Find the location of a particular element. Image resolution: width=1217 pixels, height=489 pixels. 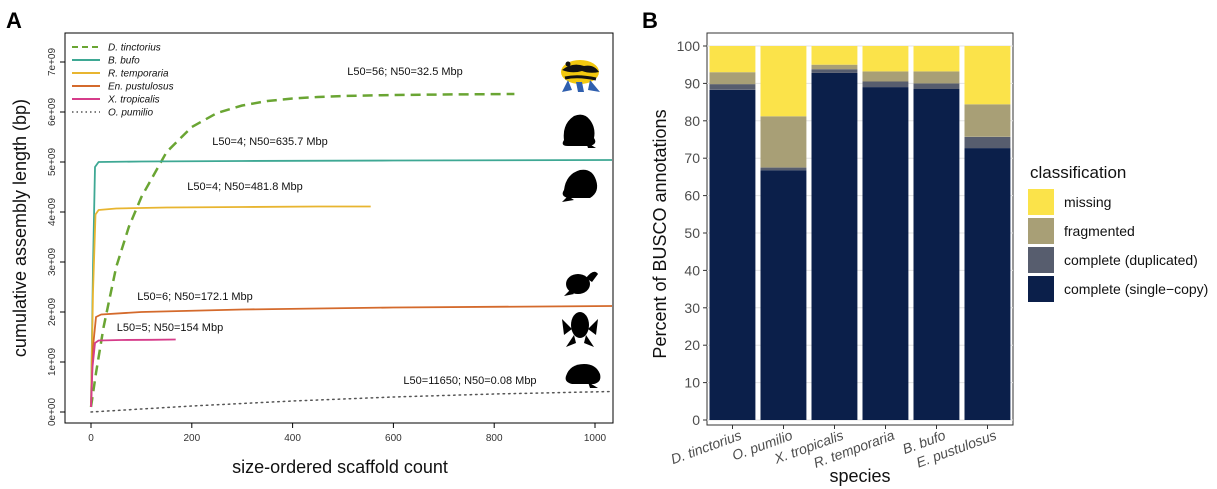

bar-r-temporaria-fragmented is located at coordinates (885, 76).